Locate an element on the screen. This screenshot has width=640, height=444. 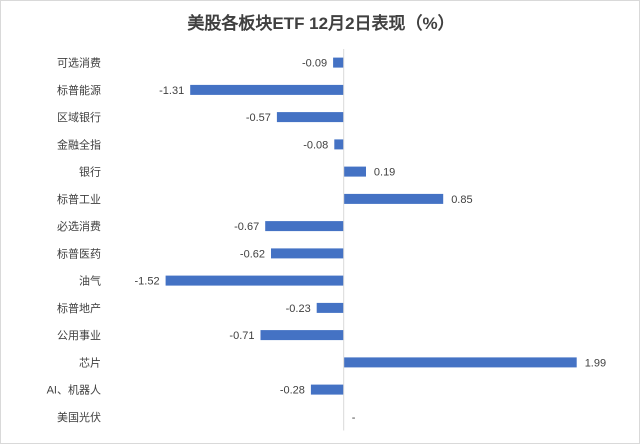
category-label: 金融全指 is located at coordinates (79, 144).